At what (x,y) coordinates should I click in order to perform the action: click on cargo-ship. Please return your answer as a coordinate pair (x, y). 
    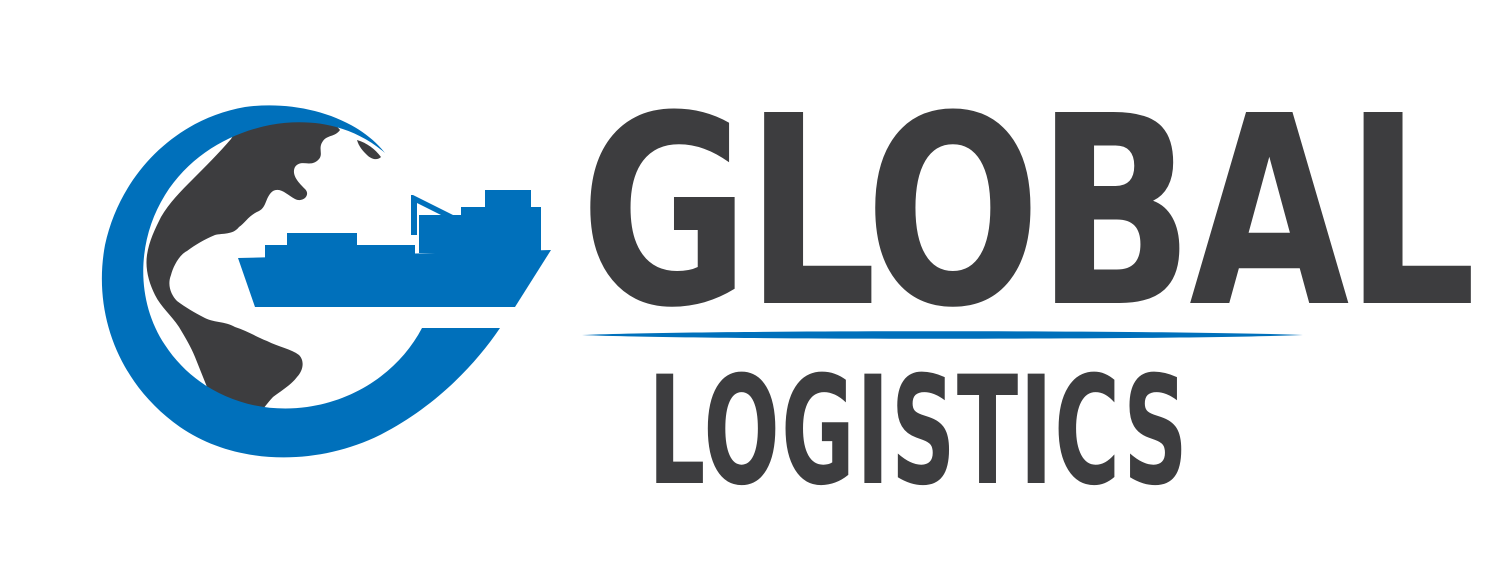
    Looking at the image, I should click on (394, 248).